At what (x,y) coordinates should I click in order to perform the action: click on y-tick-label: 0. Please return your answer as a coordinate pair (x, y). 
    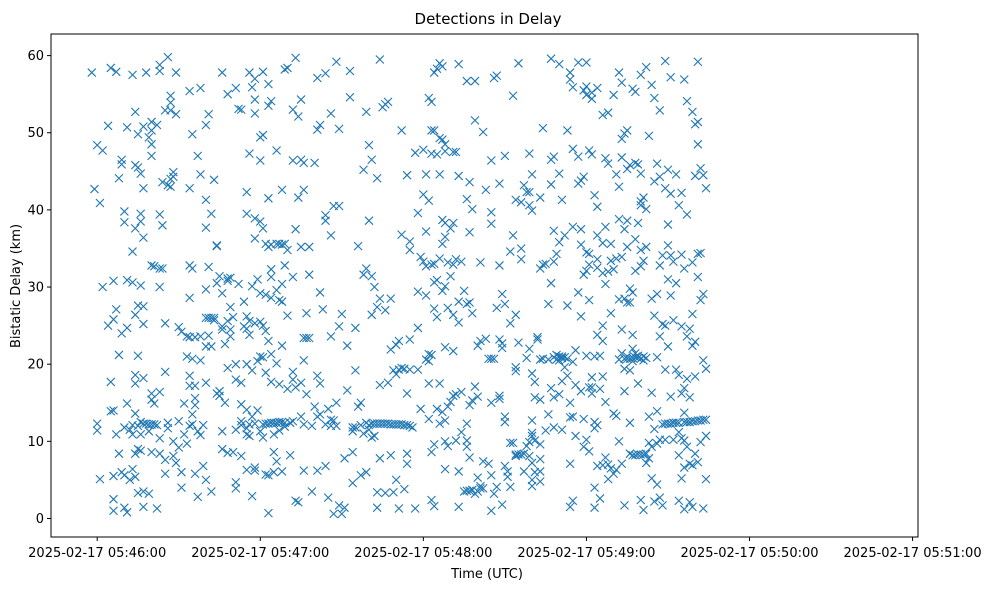
    Looking at the image, I should click on (40, 519).